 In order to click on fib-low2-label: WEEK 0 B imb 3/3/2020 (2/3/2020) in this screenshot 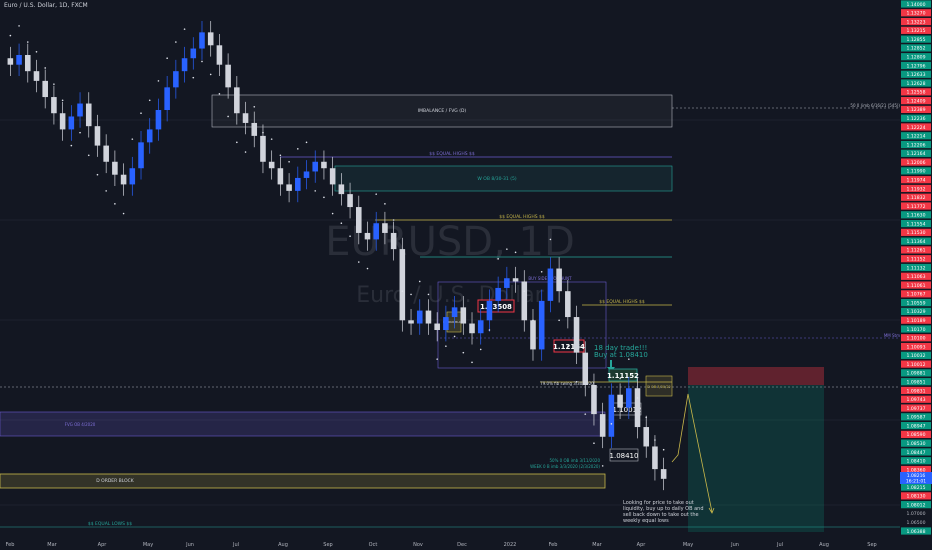, I will do `click(565, 466)`.